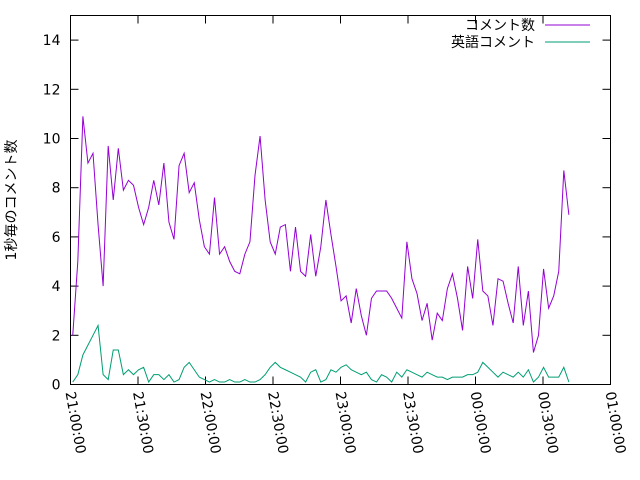  I want to click on y-axis-label: 1秒毎のコメント数, so click(12, 200).